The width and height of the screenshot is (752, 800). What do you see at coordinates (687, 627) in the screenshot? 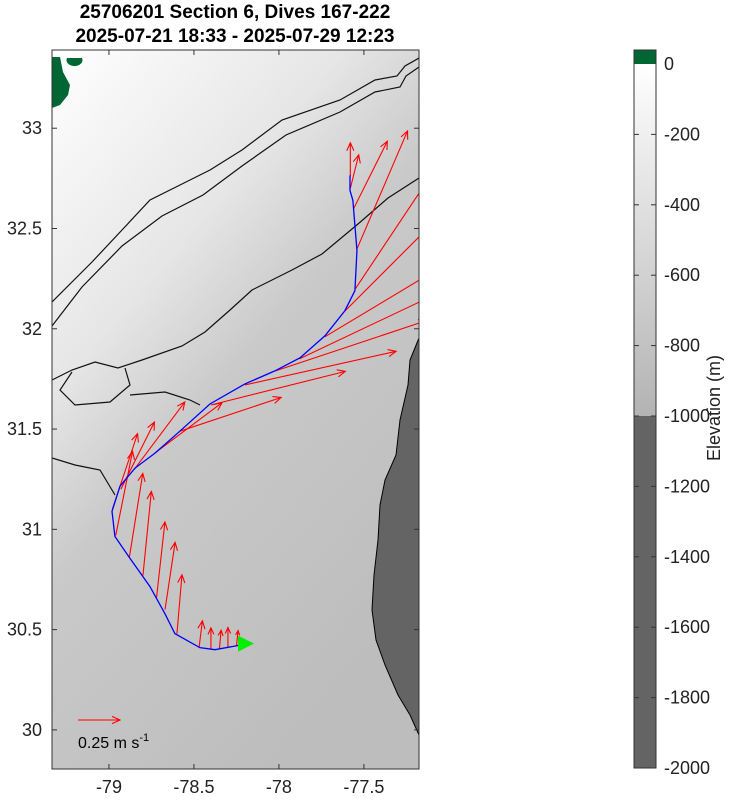
I see `colorbar-tick-label: -1600` at bounding box center [687, 627].